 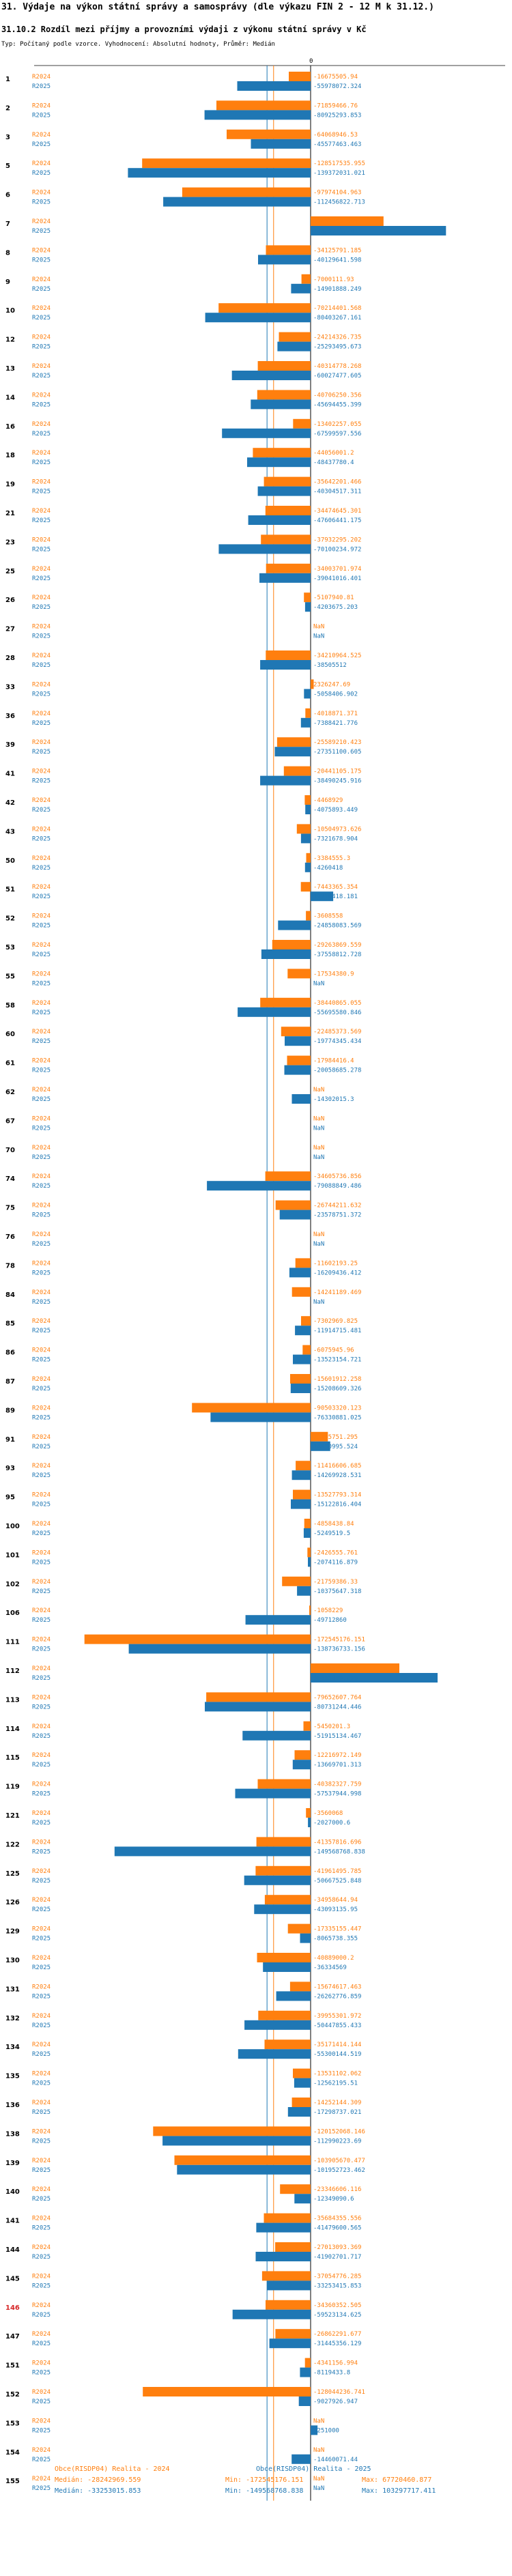 What do you see at coordinates (337, 1379) in the screenshot?
I see `value-label-2024: -15601912.258` at bounding box center [337, 1379].